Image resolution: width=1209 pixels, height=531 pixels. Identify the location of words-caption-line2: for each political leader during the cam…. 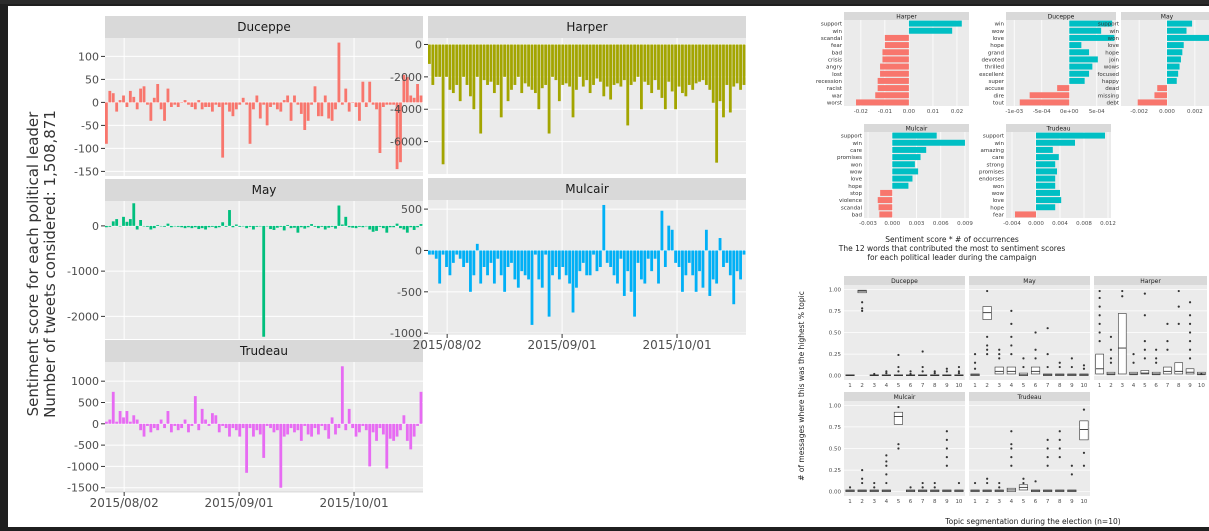
(952, 257).